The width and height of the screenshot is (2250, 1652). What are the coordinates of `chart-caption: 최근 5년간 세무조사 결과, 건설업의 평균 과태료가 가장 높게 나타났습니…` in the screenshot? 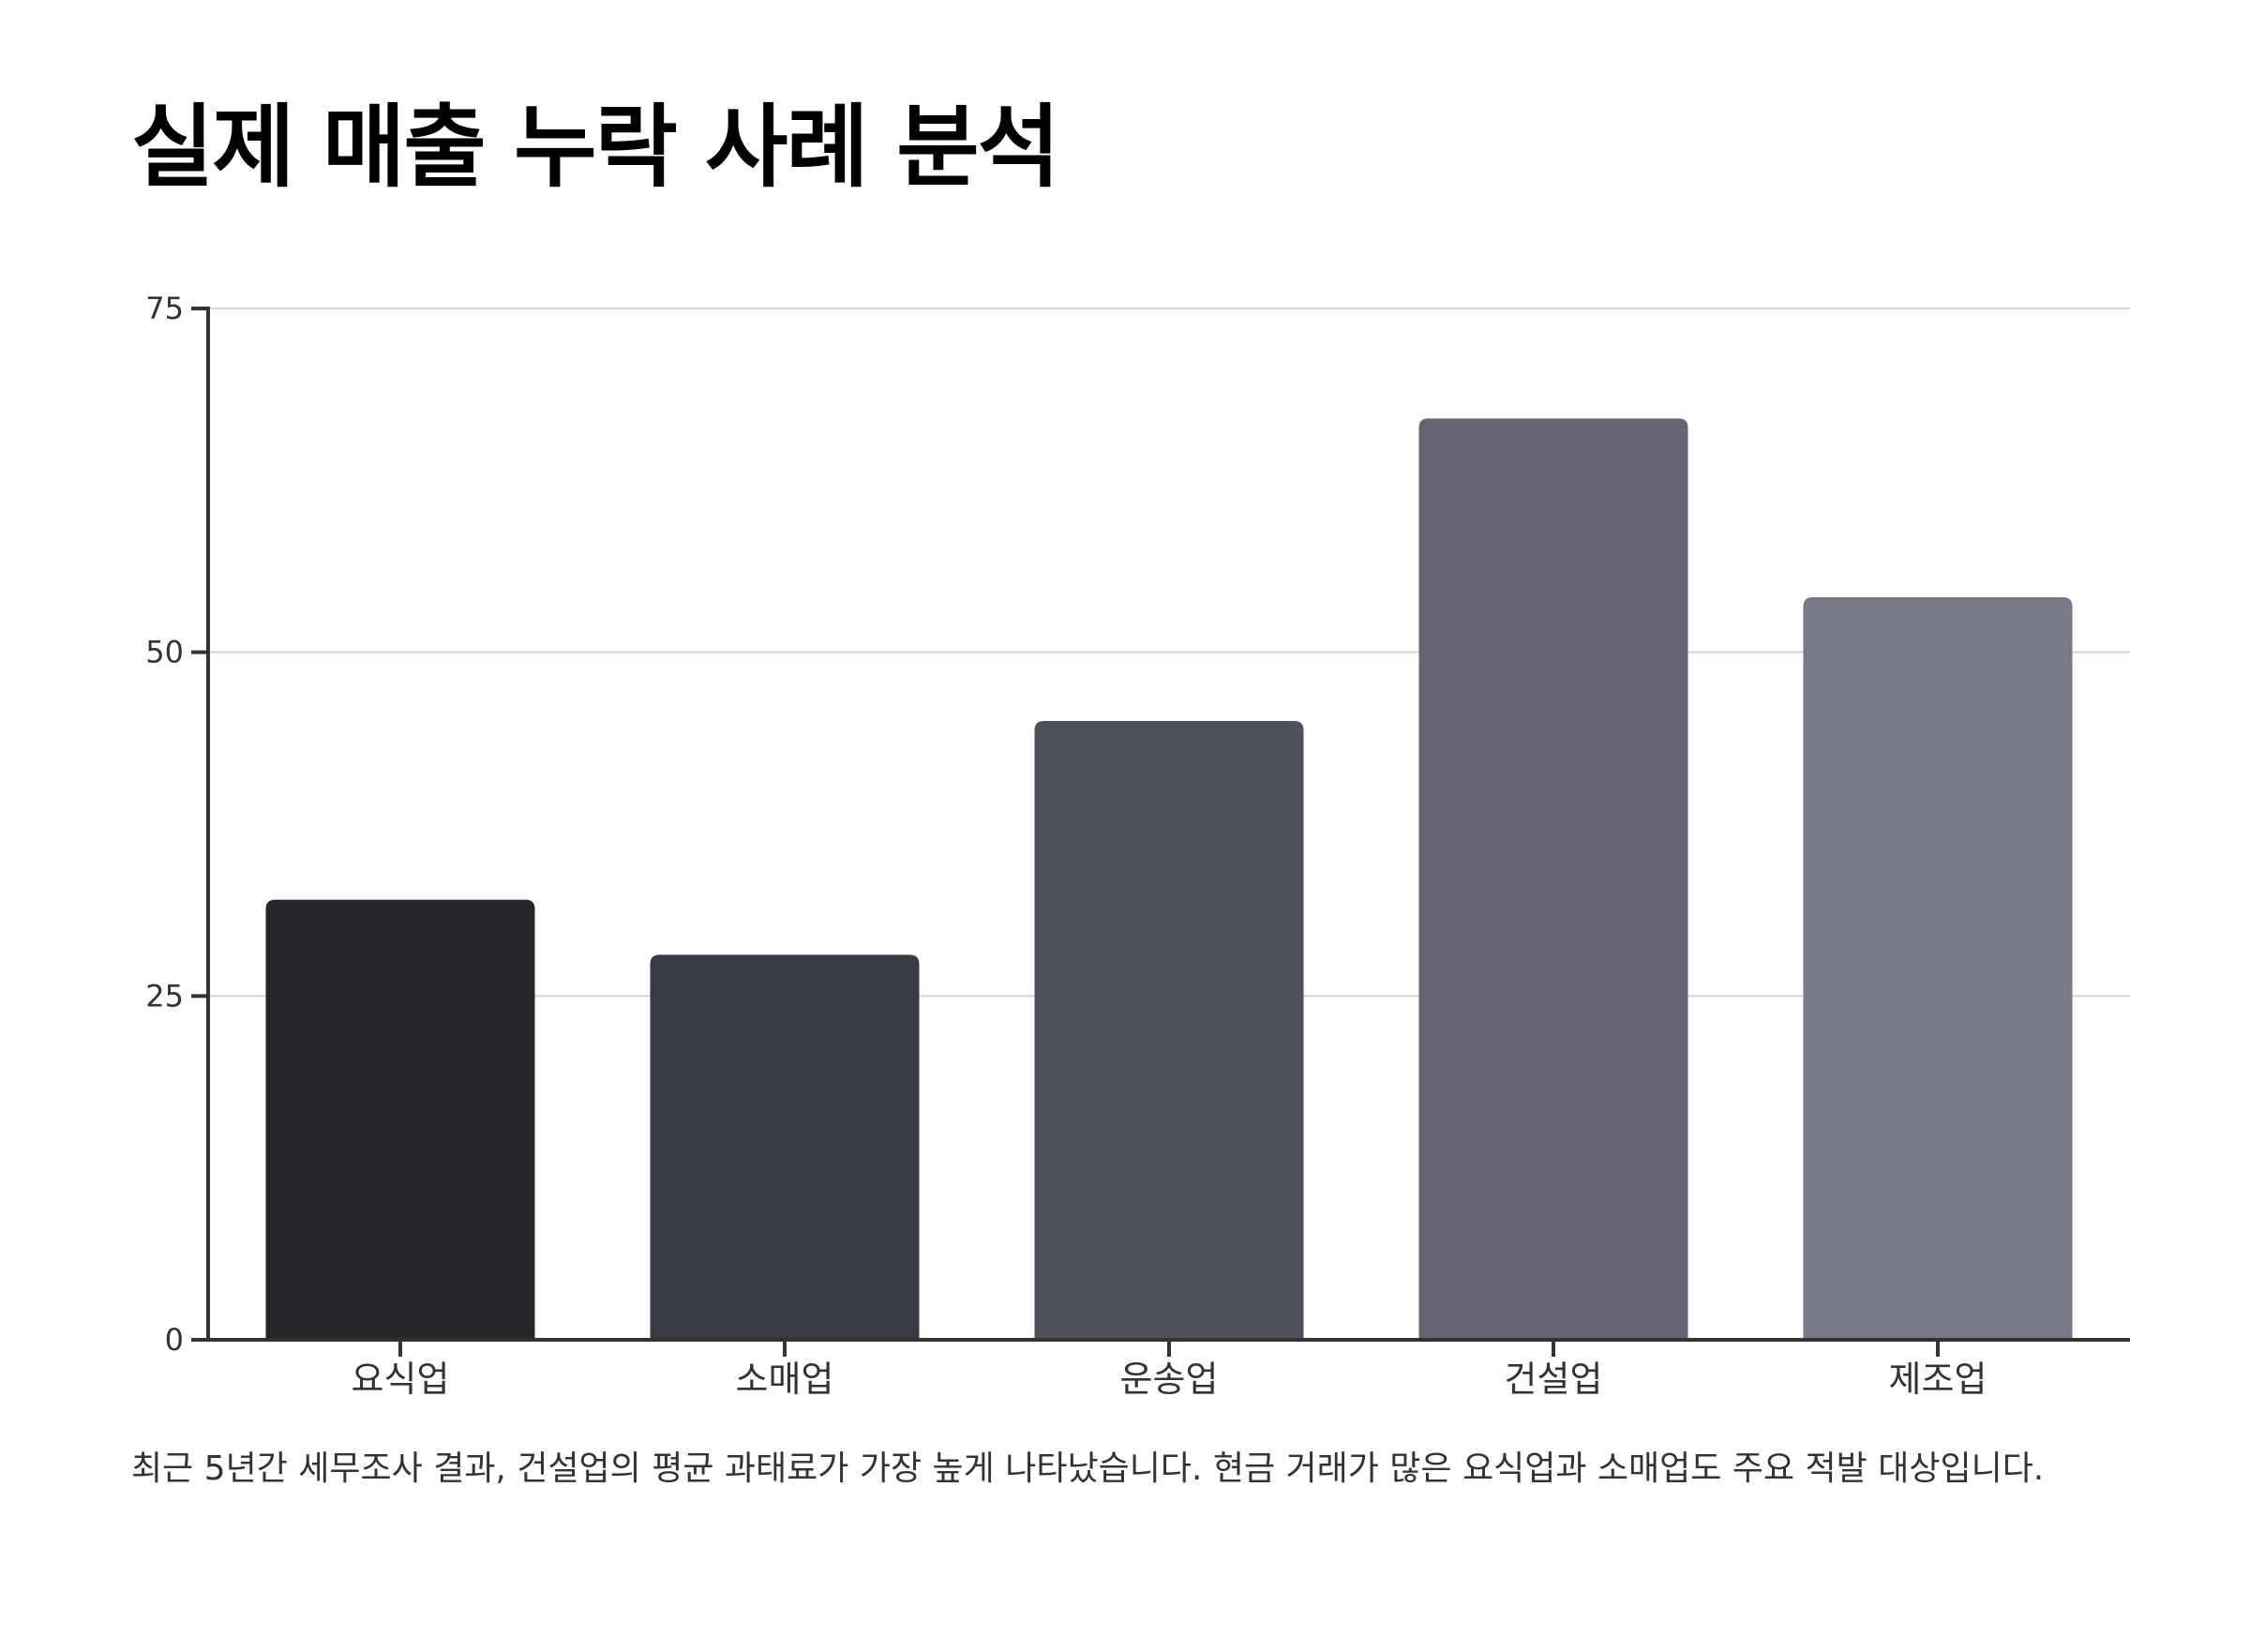 It's located at (1088, 1468).